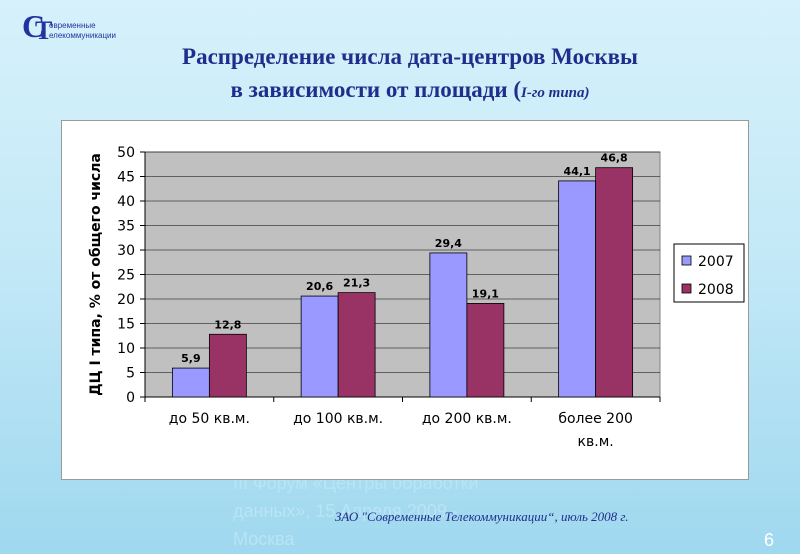  What do you see at coordinates (82, 35) in the screenshot?
I see `logo-text-line2: елекоммуникации` at bounding box center [82, 35].